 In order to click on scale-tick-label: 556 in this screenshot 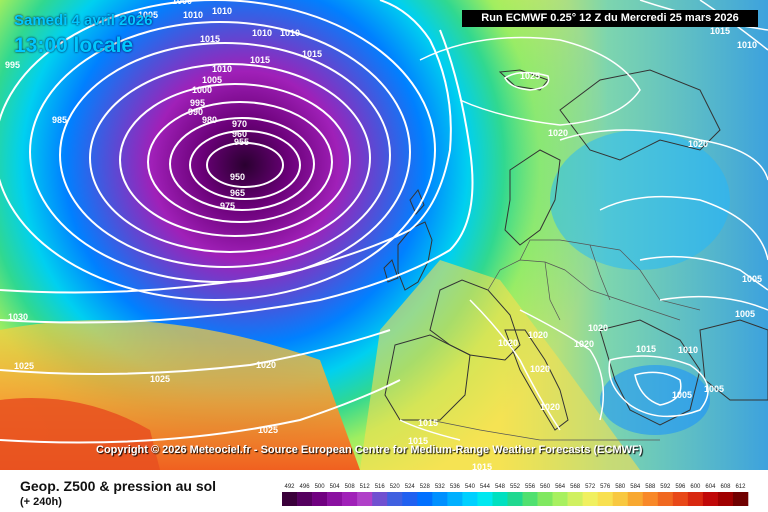, I will do `click(530, 487)`.